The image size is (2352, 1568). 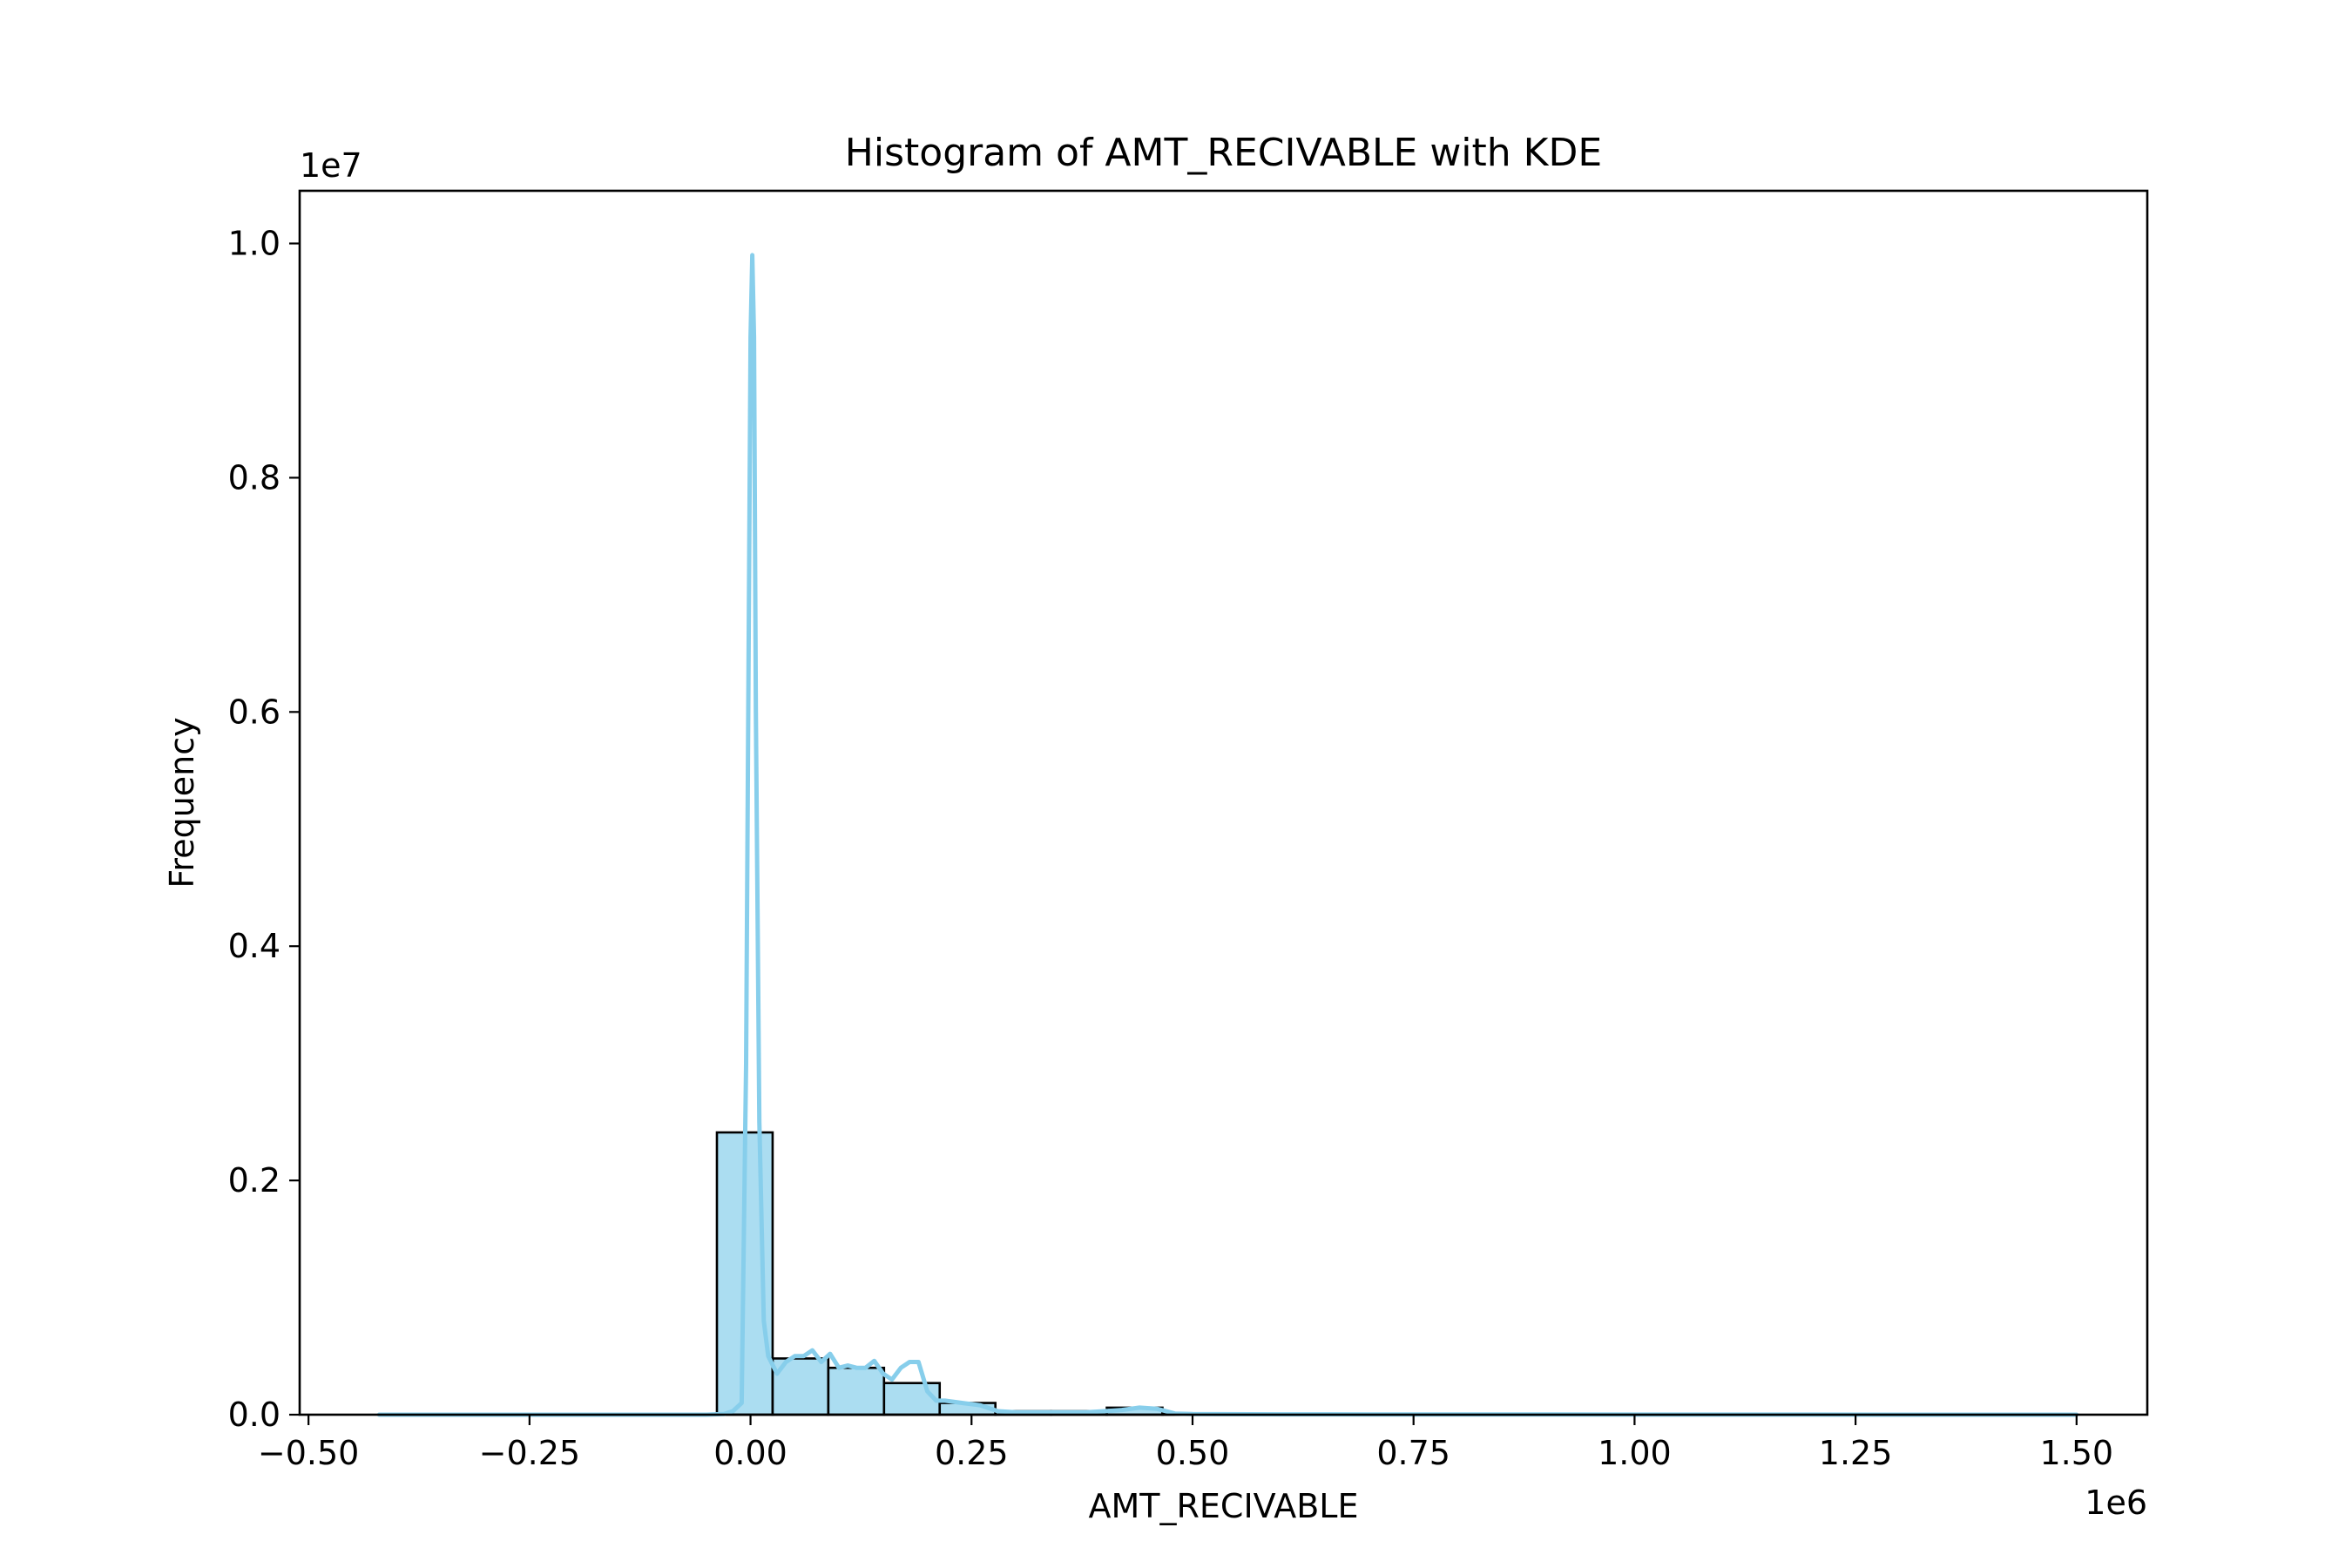 I want to click on x-tick-label: 0.50, so click(x=1193, y=1453).